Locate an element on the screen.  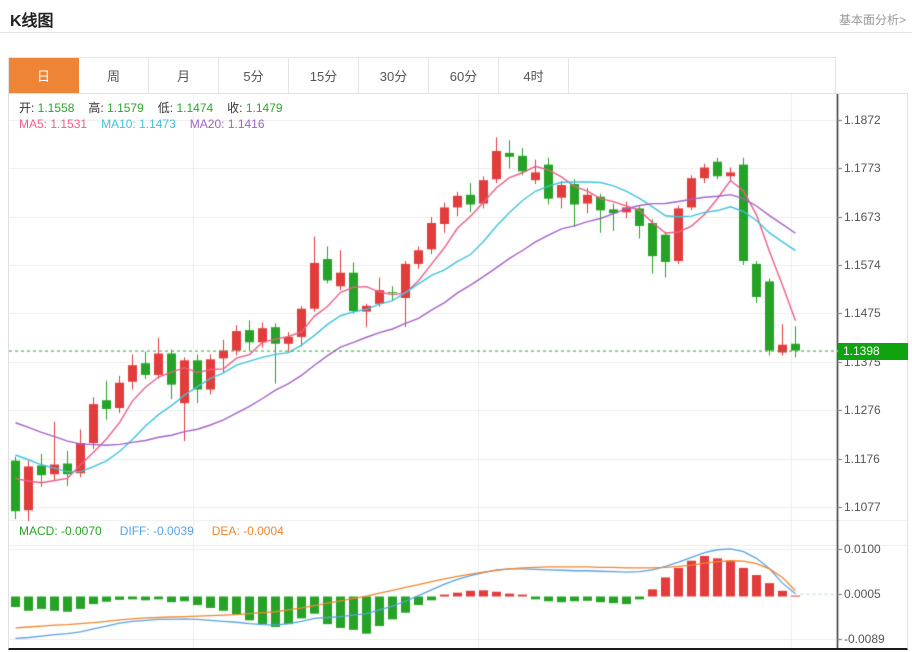
legend-ohlc-label-0: 开: is located at coordinates (27, 108).